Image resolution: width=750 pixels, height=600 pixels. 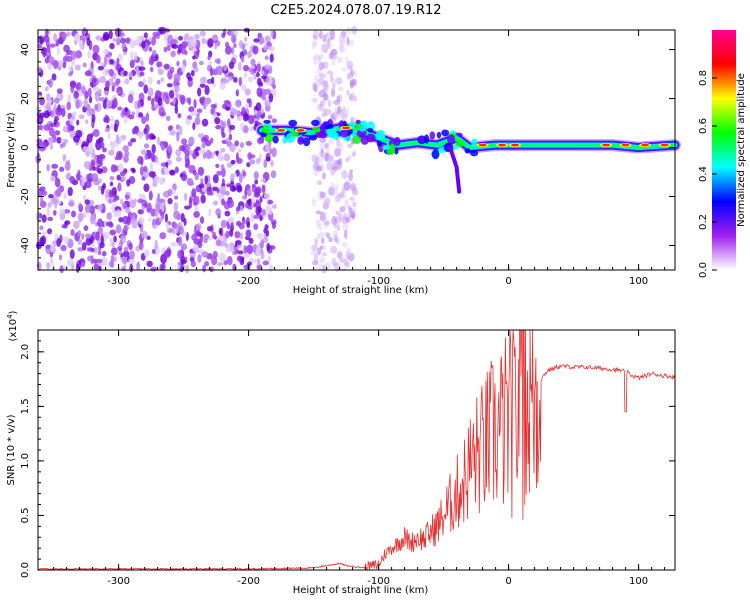 I want to click on figure-title: C2E5.2024.078.07.19.R12, so click(x=355, y=10).